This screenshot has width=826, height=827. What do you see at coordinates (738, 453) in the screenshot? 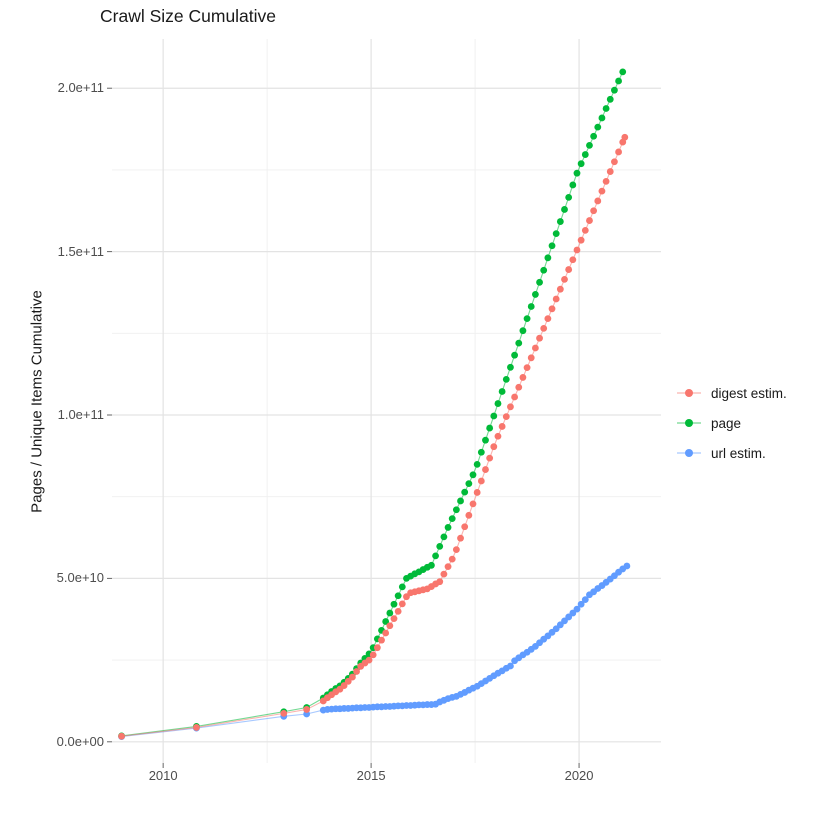
I see `legend-label: url estim.` at bounding box center [738, 453].